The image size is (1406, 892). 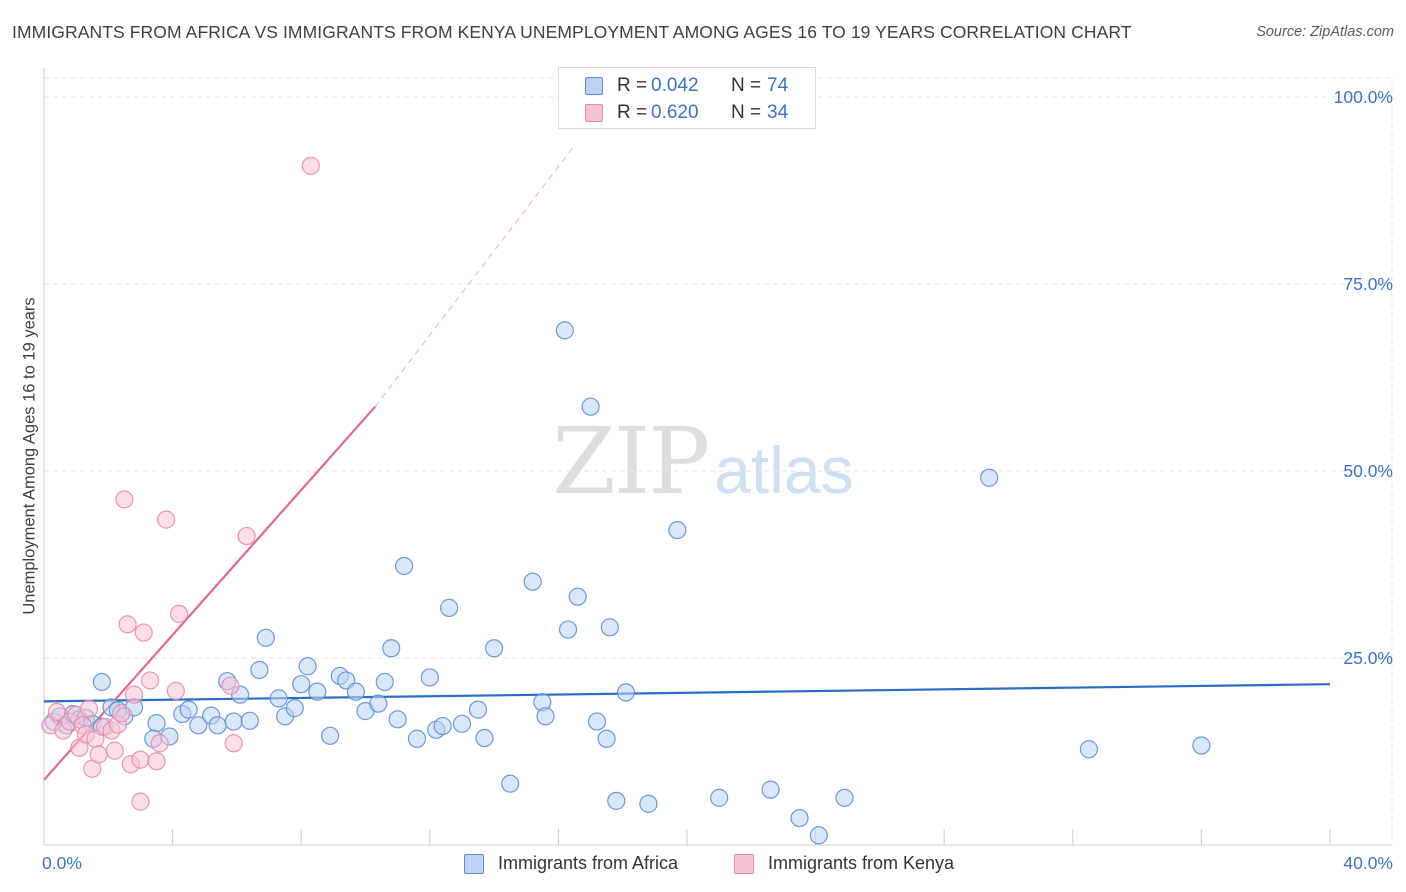 What do you see at coordinates (1325, 32) in the screenshot?
I see `source-label: Source: ZipAtlas.com` at bounding box center [1325, 32].